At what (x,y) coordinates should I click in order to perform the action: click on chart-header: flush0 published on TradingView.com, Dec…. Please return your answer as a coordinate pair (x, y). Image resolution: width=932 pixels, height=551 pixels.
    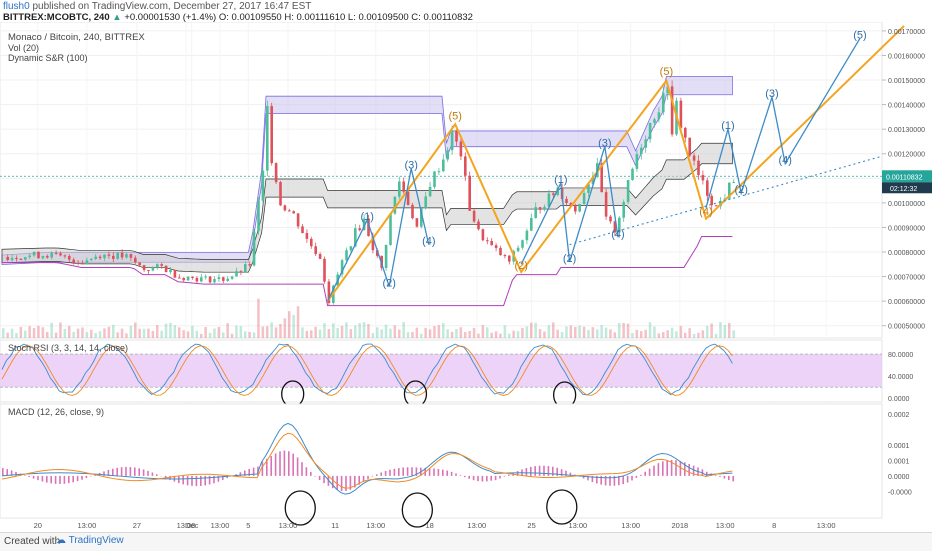
    Looking at the image, I should click on (466, 11).